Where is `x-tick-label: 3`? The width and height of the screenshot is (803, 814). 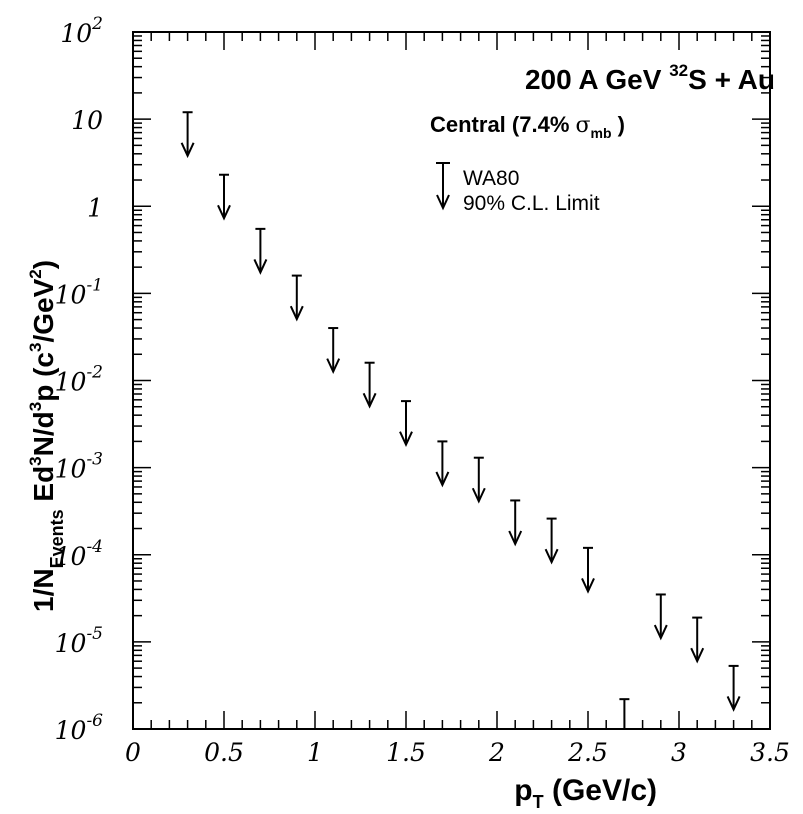 x-tick-label: 3 is located at coordinates (679, 752).